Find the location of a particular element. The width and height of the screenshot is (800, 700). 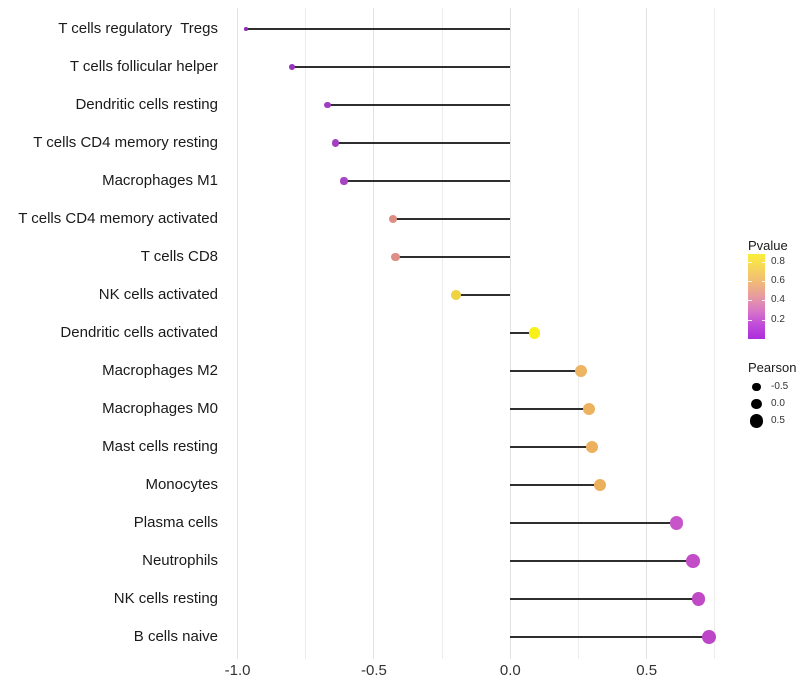

pearson-size-label: 0.0 is located at coordinates (778, 403).